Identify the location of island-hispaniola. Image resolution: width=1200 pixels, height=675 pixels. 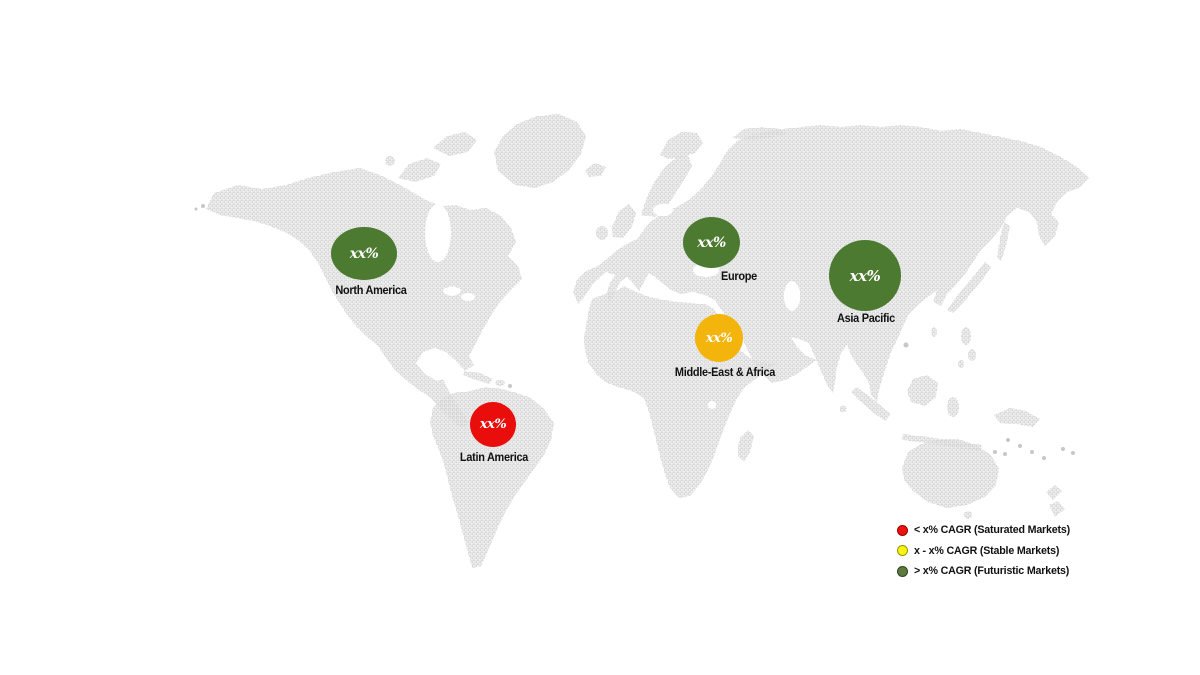
(500, 383).